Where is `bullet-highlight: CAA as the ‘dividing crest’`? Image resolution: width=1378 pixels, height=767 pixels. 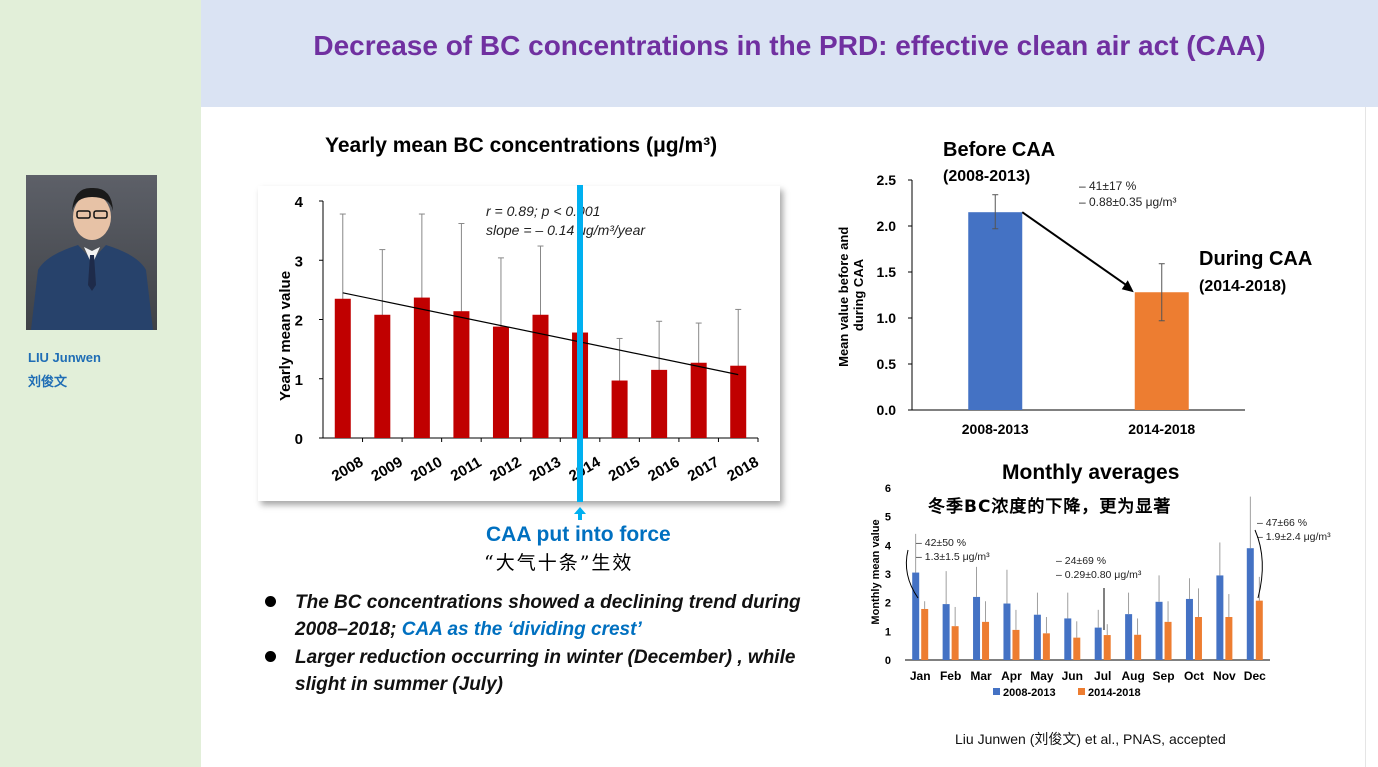 bullet-highlight: CAA as the ‘dividing crest’ is located at coordinates (521, 629).